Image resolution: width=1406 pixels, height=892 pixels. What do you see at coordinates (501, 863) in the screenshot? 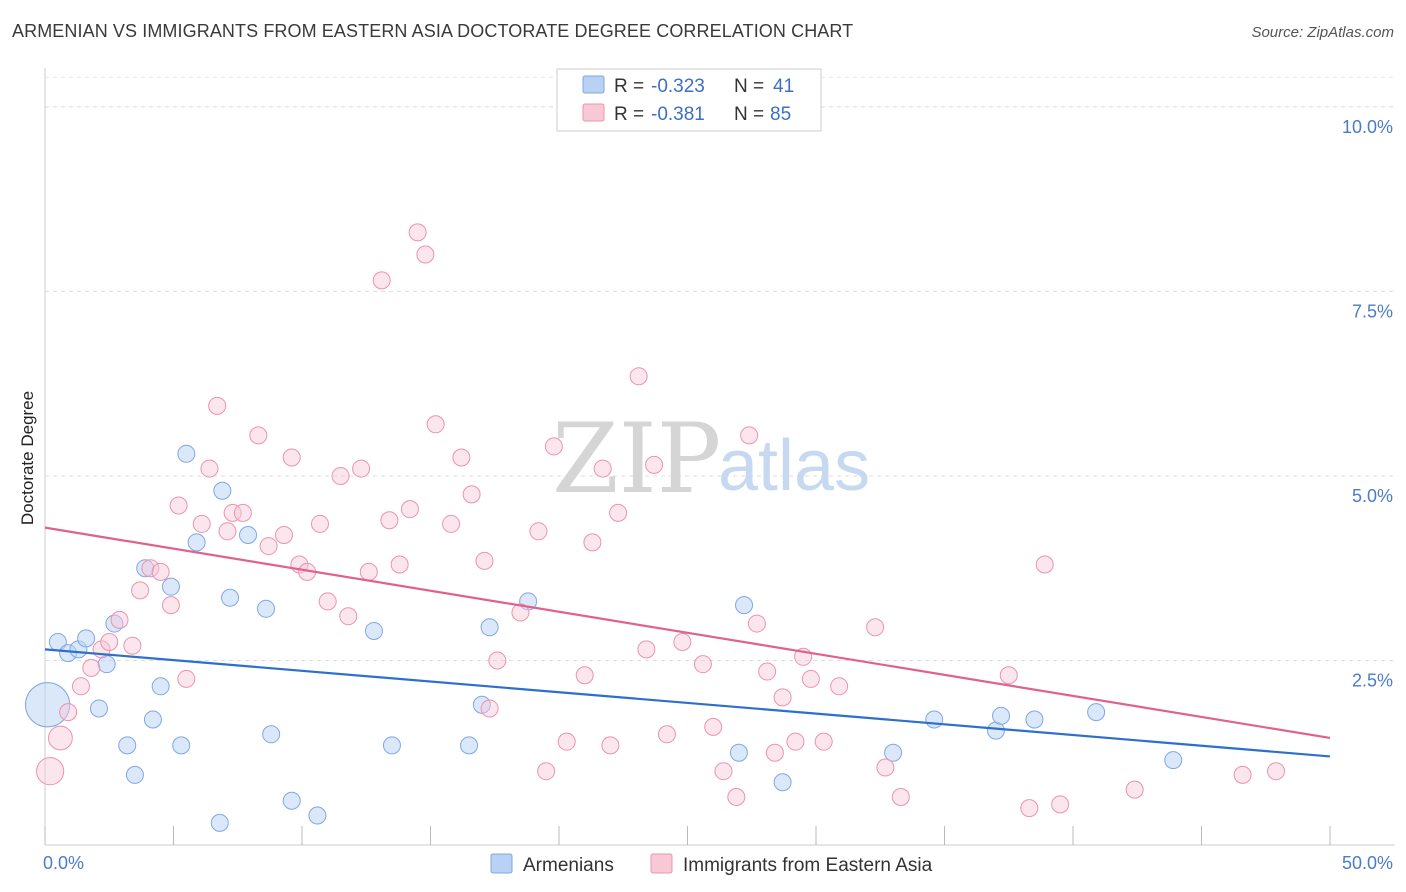
I see `bottom-legend-swatch-armenians` at bounding box center [501, 863].